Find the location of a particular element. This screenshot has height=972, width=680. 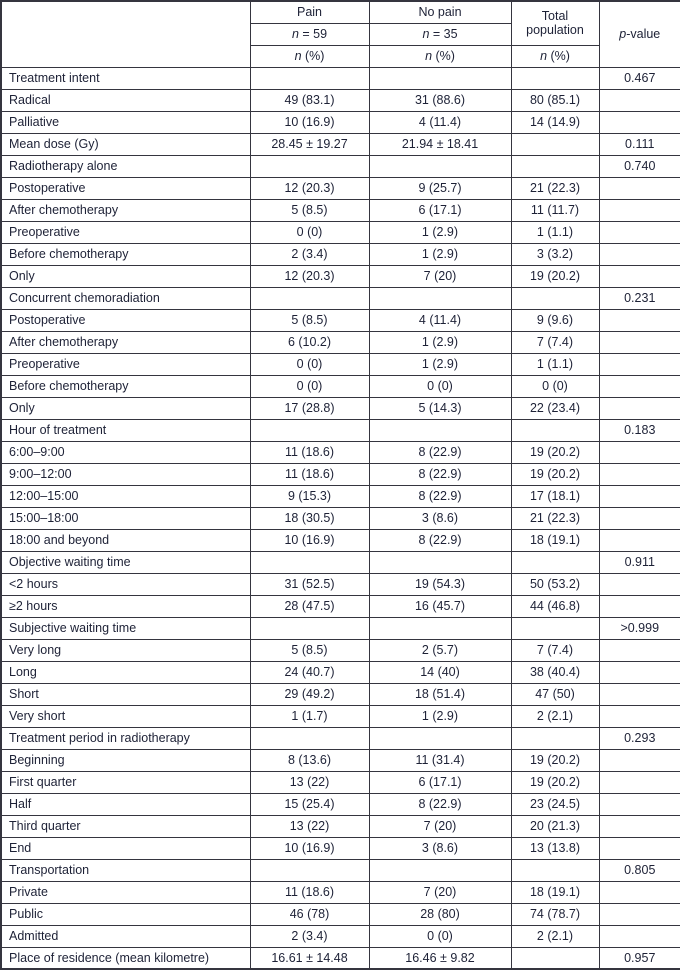

header-row-counts: n = 59 n = 35 is located at coordinates (340, 34).